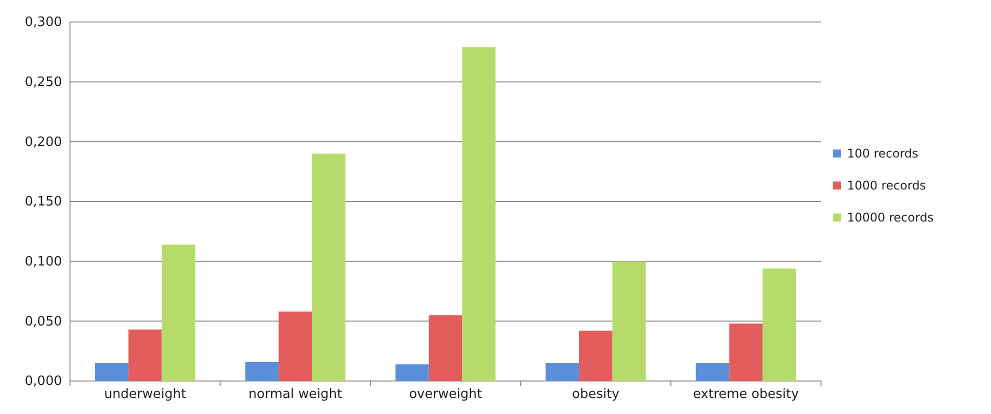  Describe the element at coordinates (145, 394) in the screenshot. I see `x-tick-label: underweight` at that location.